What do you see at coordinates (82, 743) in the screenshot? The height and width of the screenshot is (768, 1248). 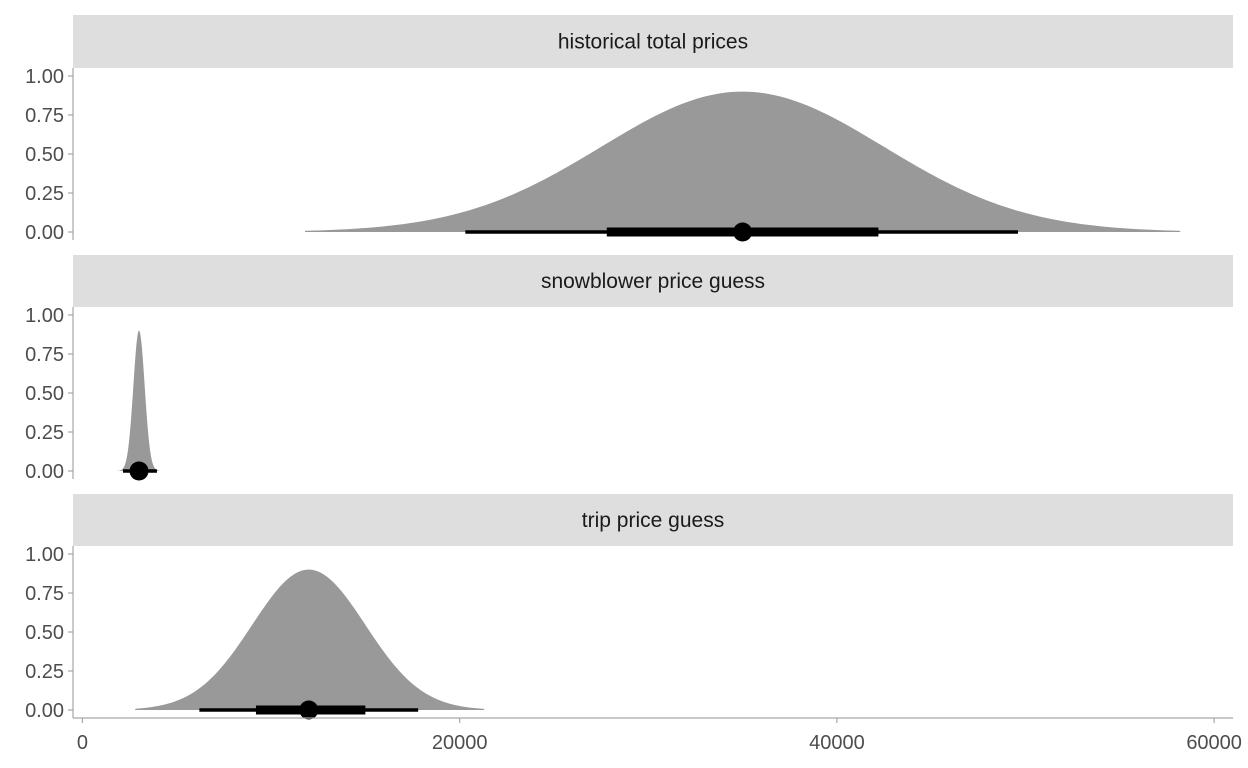 I see `x-tick-label: 0` at bounding box center [82, 743].